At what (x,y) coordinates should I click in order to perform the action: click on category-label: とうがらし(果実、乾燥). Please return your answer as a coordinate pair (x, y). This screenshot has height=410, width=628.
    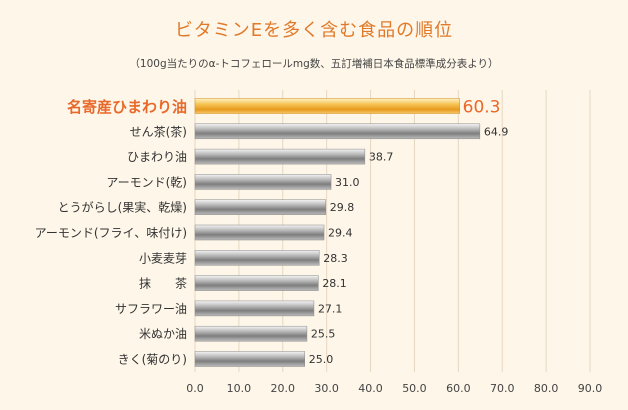
    Looking at the image, I should click on (122, 207).